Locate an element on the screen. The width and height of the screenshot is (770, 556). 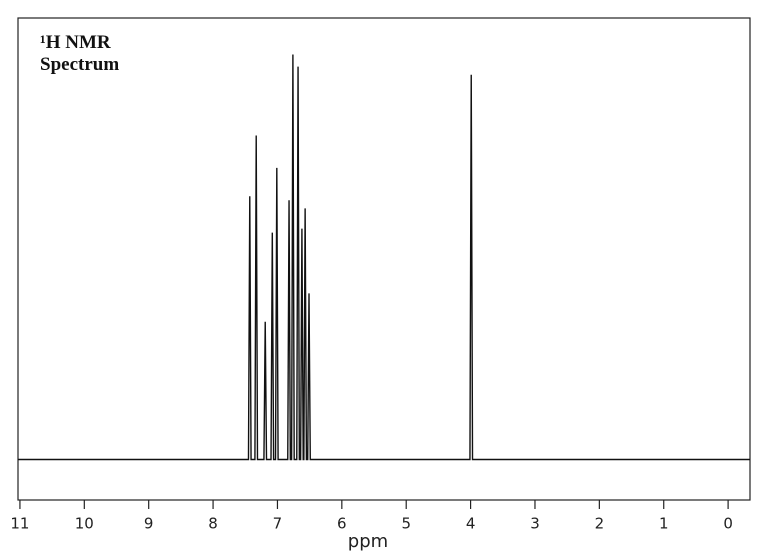
chart-title: ¹H NMR Spectrum is located at coordinates (80, 53).